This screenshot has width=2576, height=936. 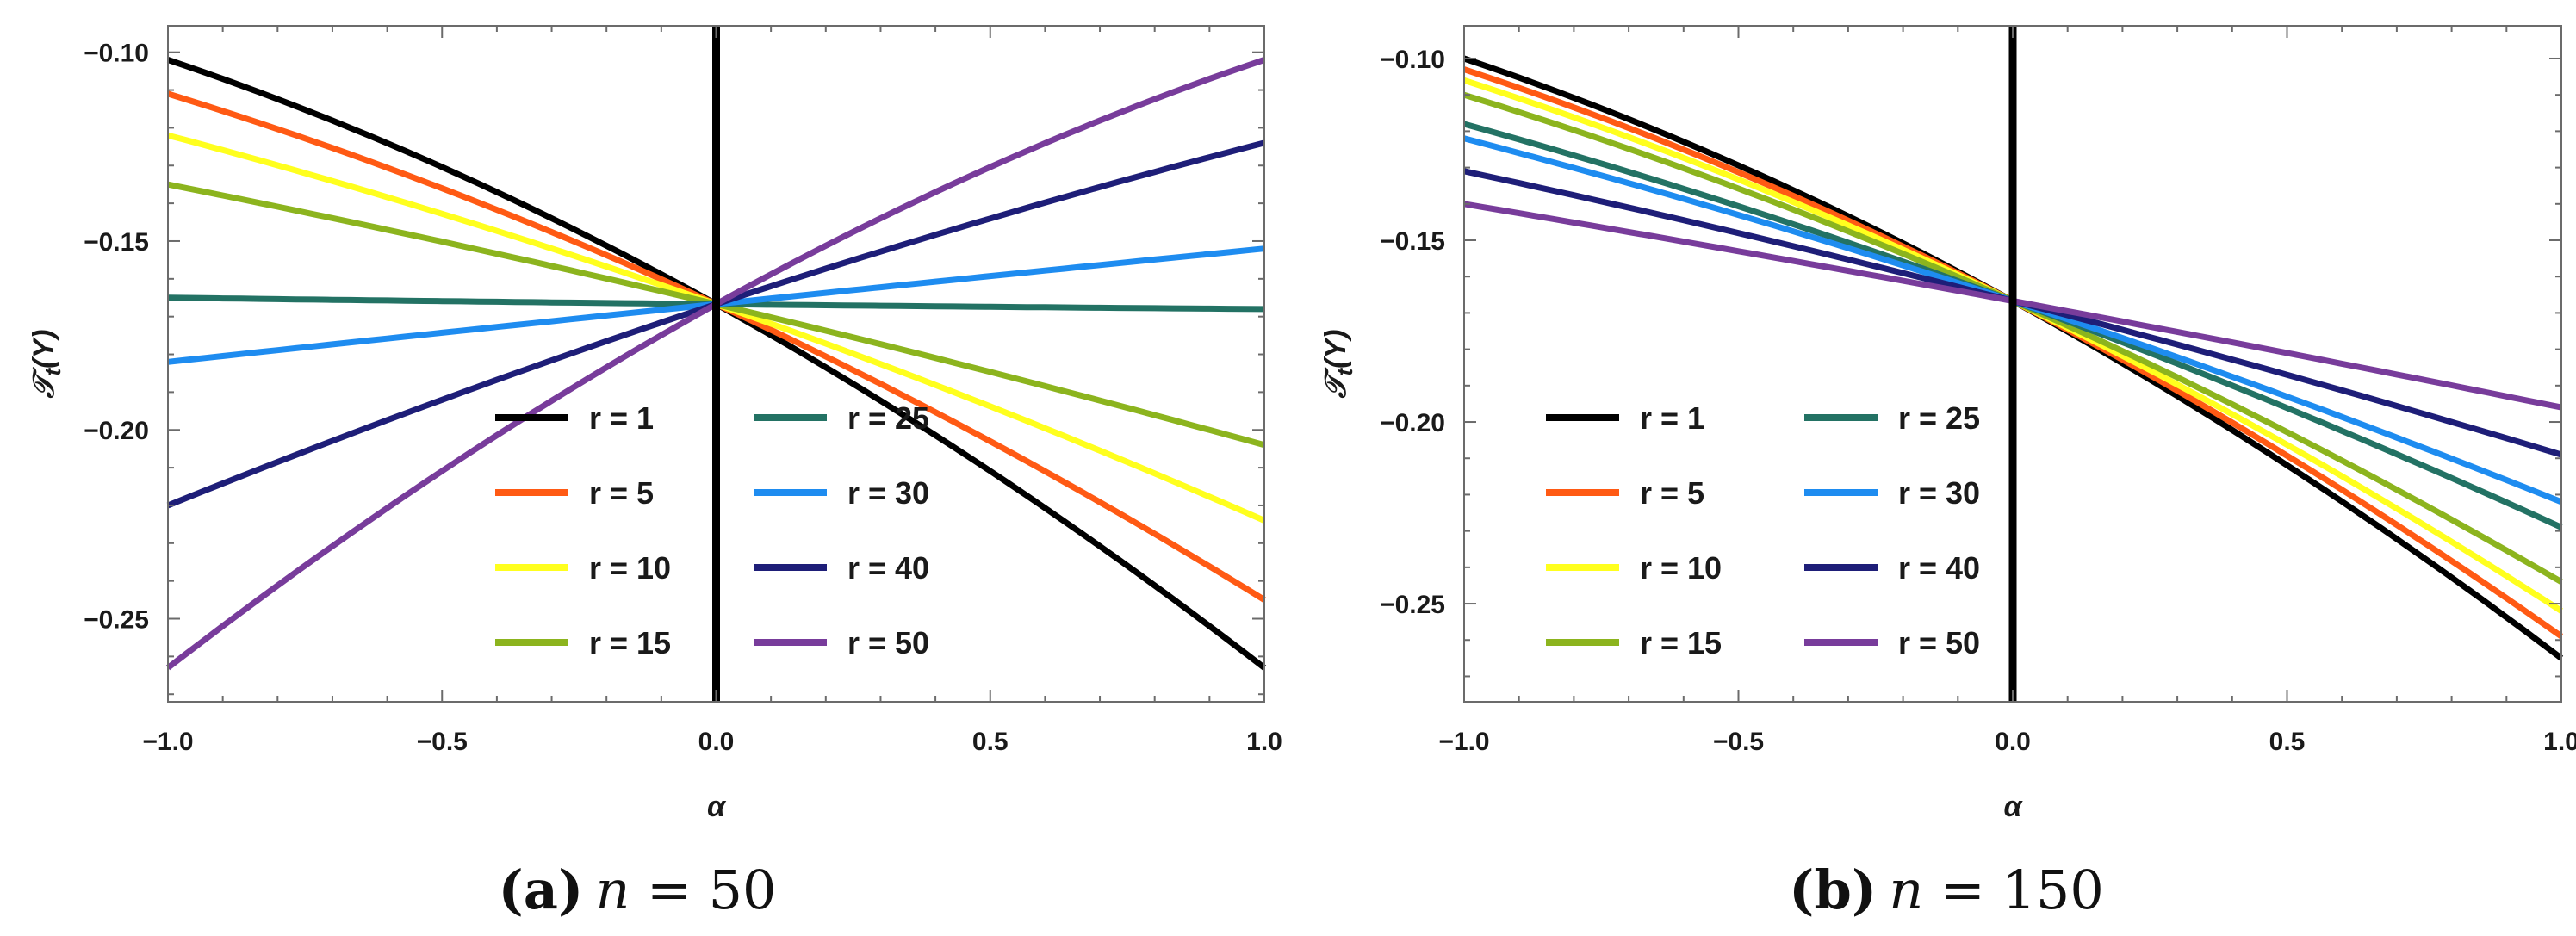 I want to click on caption-b: (b) n = 150, so click(x=1946, y=890).